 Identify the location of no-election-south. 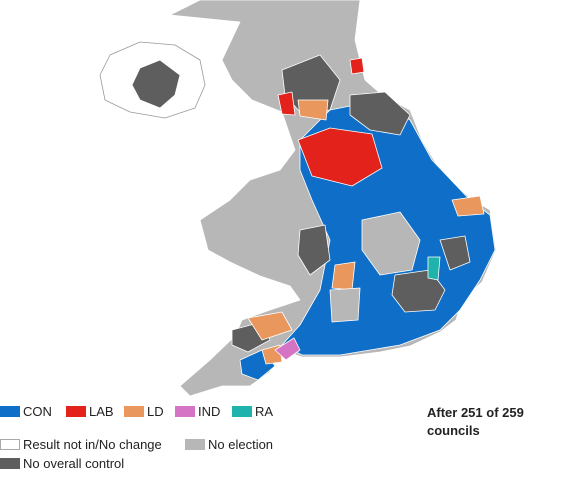
(345, 305).